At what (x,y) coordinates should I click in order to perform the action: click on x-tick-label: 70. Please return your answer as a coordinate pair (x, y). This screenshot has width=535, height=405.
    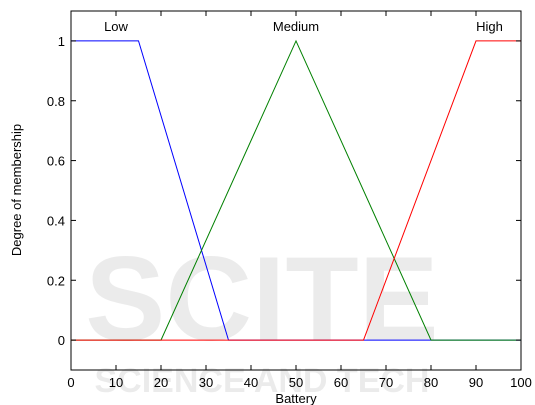
    Looking at the image, I should click on (386, 382).